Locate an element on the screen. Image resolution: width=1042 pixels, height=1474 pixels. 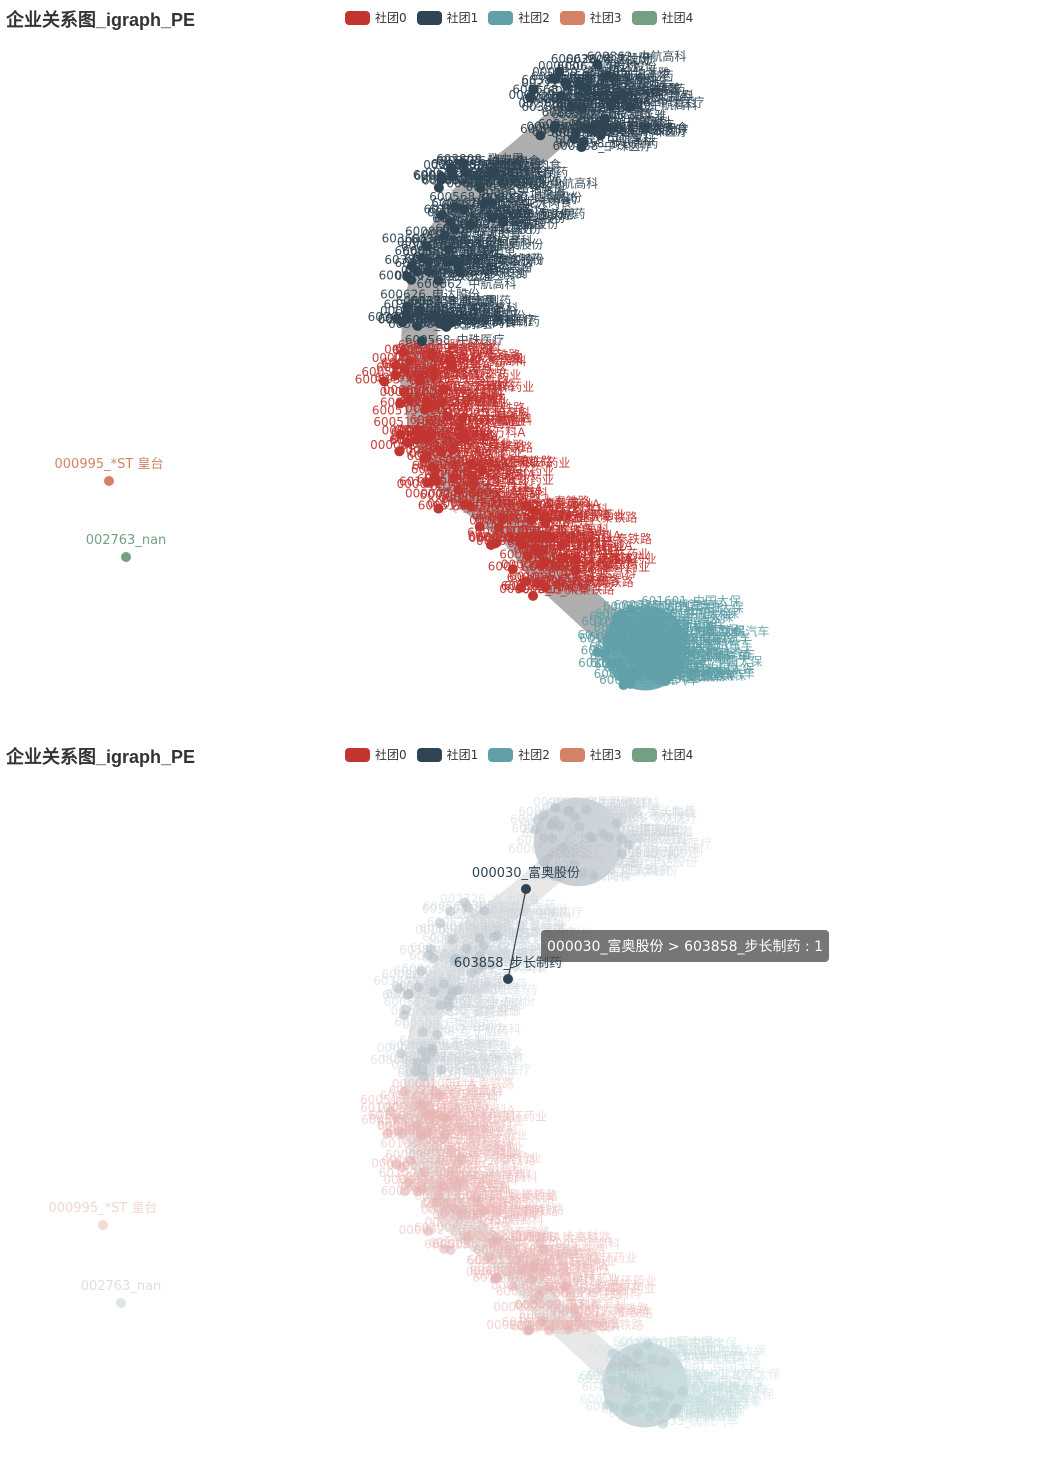
legend-item-community-0: 社团0 is located at coordinates (376, 17).